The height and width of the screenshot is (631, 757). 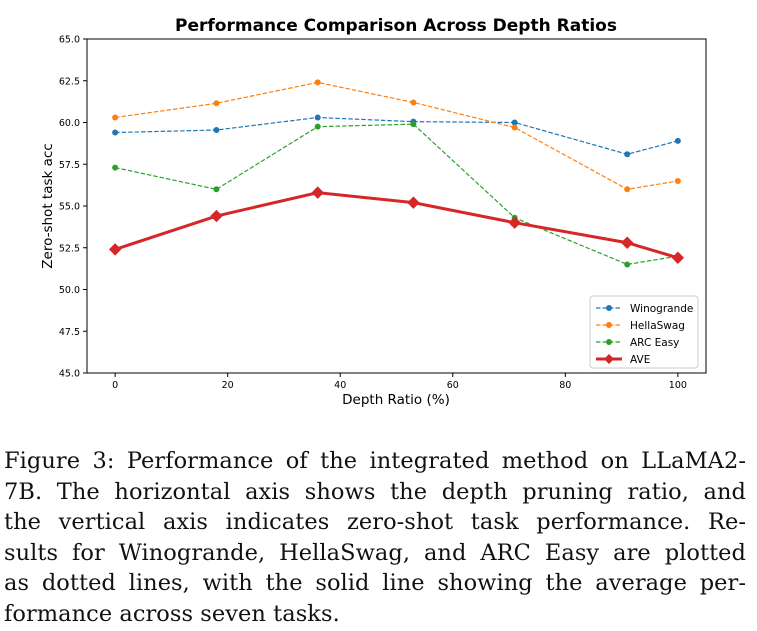 I want to click on series-winogrande, so click(x=396, y=136).